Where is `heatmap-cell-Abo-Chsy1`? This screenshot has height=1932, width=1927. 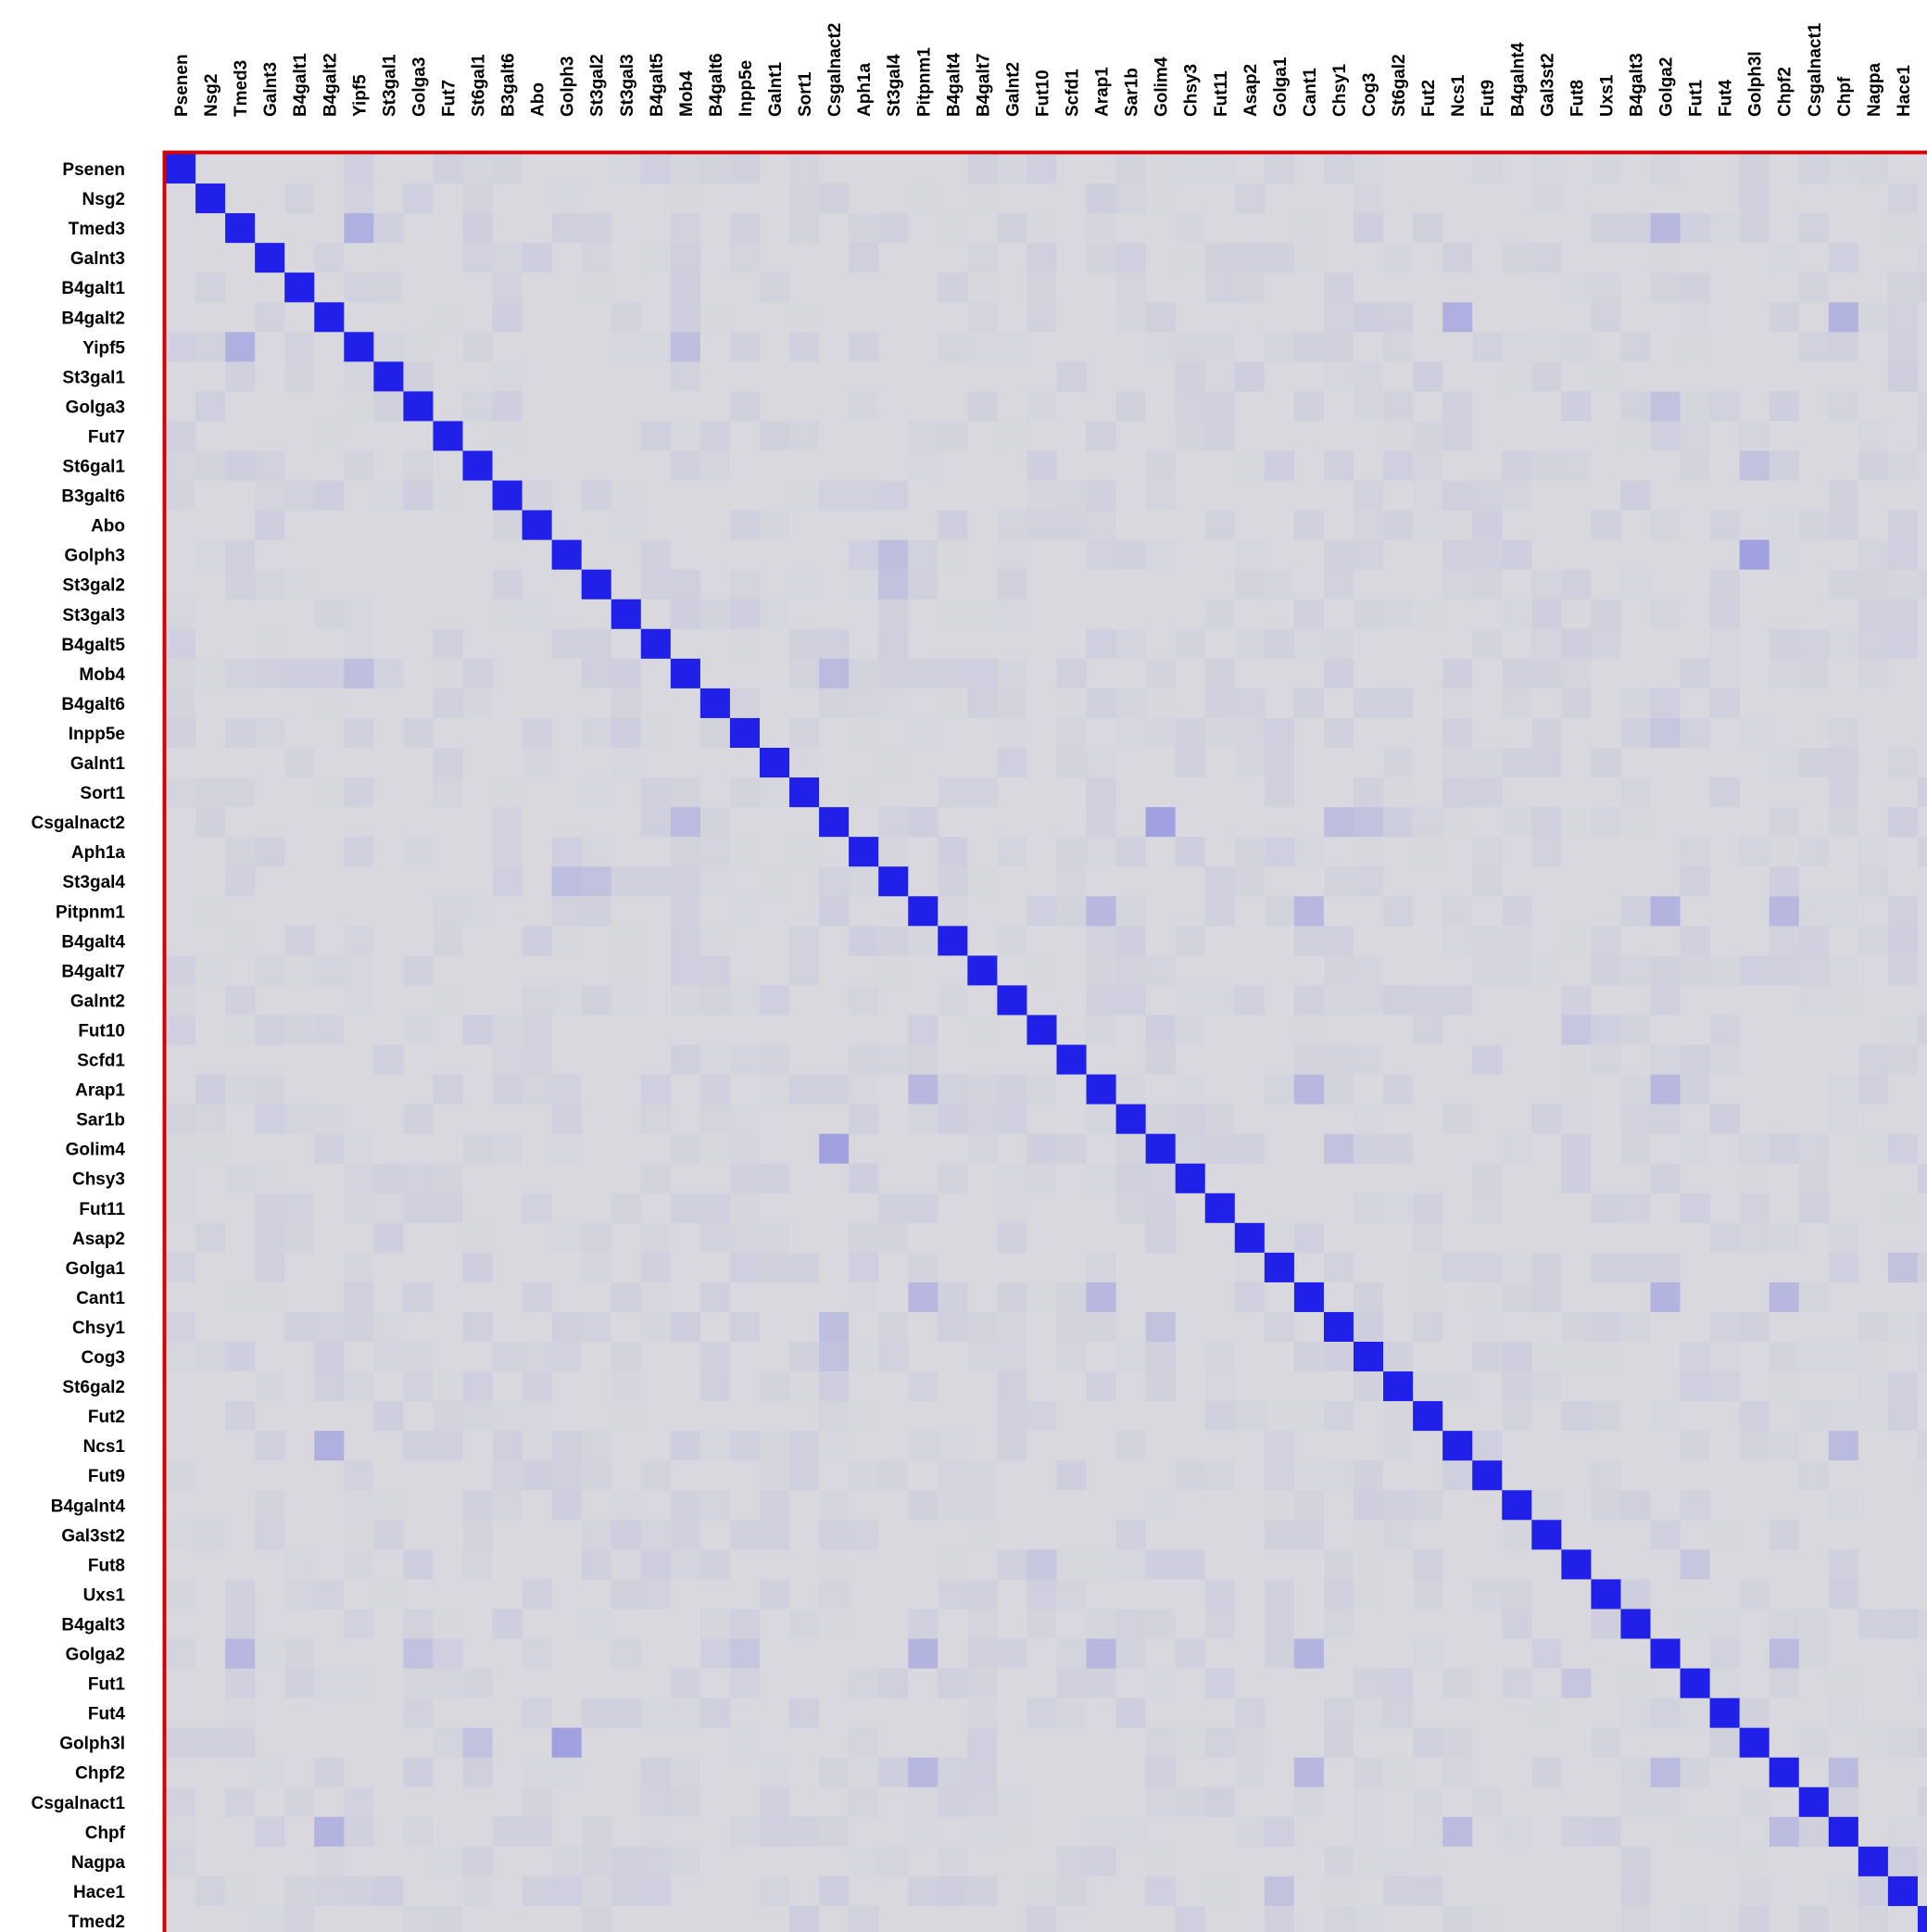
heatmap-cell-Abo-Chsy1 is located at coordinates (1338, 525).